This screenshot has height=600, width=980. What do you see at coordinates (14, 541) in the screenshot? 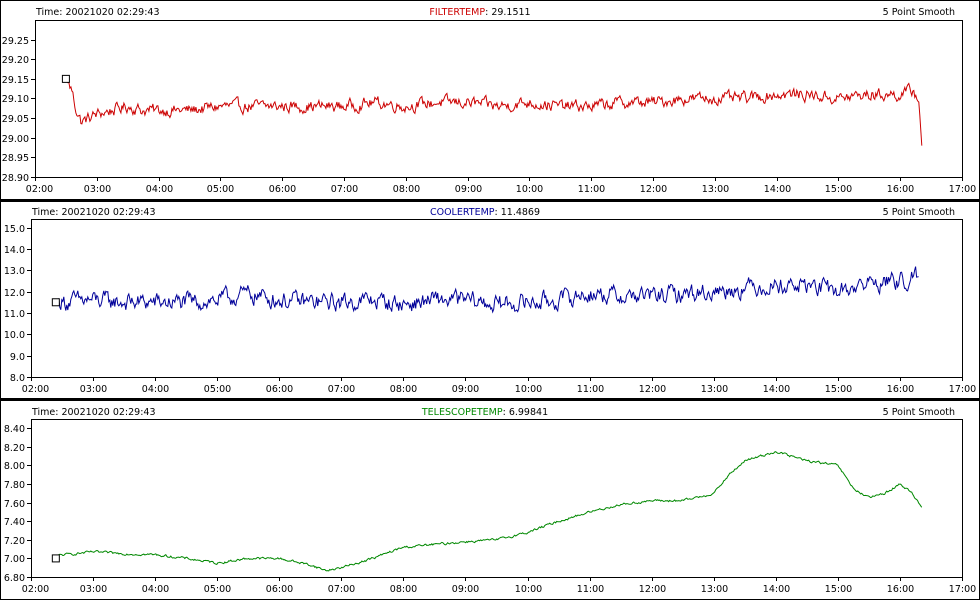
I see `y-tick-label: 7.20` at bounding box center [14, 541].